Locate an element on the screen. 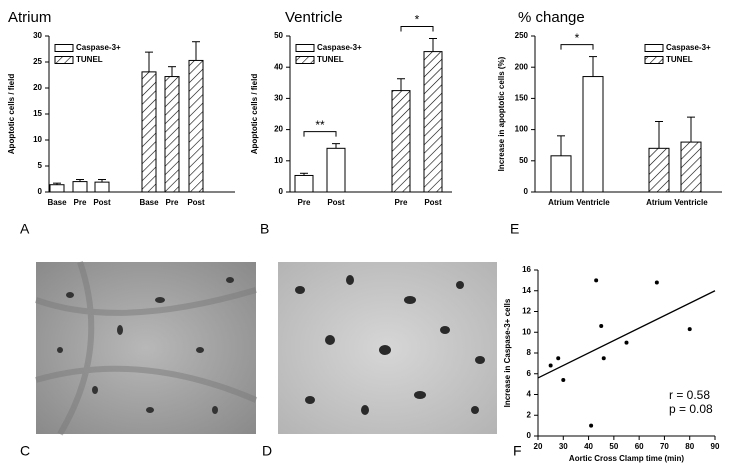  y-tick-label: 40 is located at coordinates (278, 66).